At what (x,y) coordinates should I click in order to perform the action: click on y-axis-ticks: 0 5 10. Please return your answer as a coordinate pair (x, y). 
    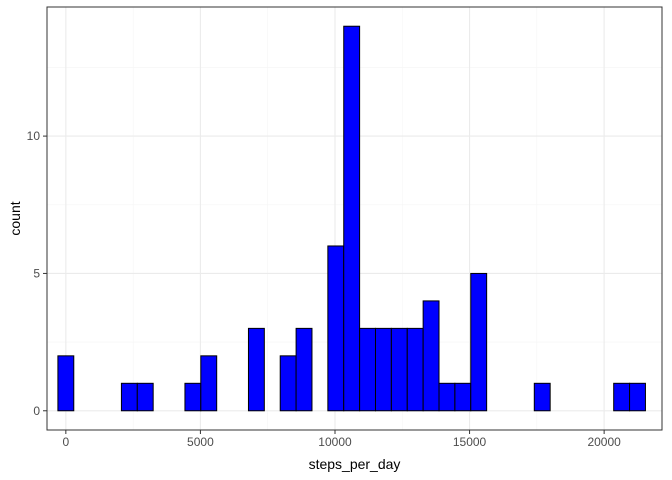
    Looking at the image, I should click on (37, 273).